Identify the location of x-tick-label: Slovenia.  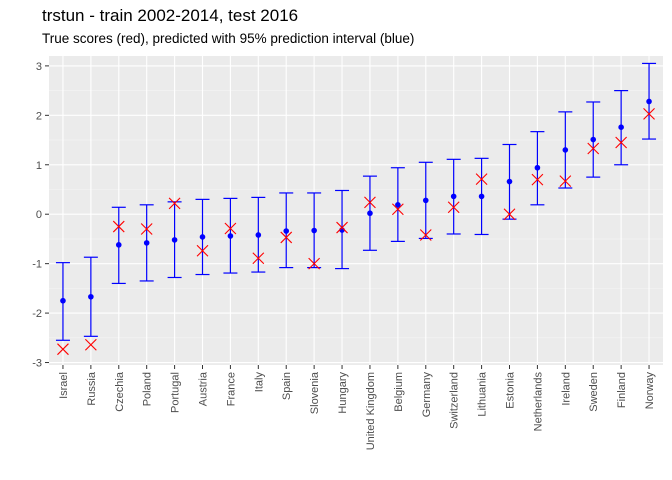
(315, 392).